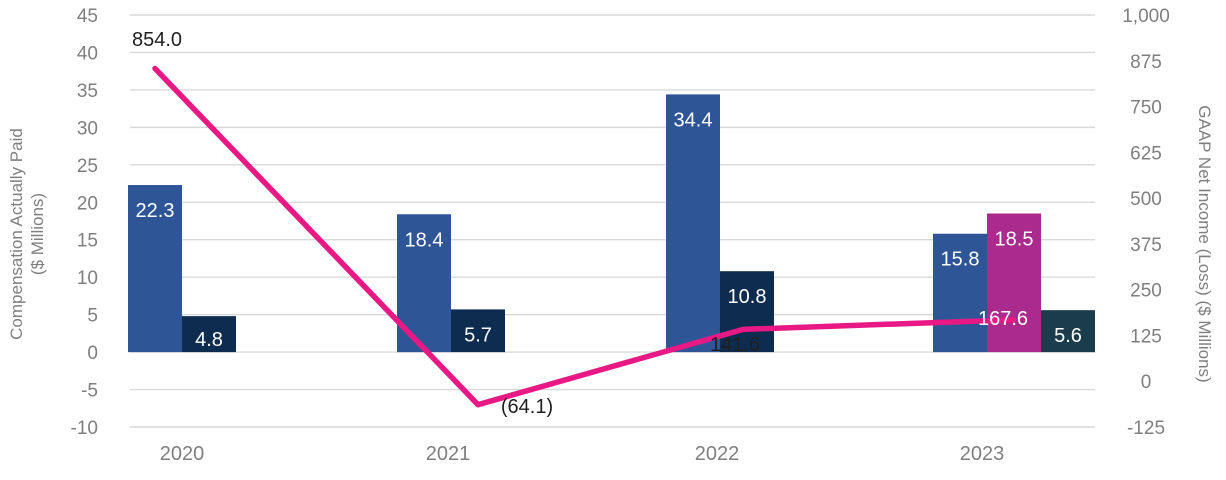  I want to click on left-axis-tick-label: 40, so click(87, 53).